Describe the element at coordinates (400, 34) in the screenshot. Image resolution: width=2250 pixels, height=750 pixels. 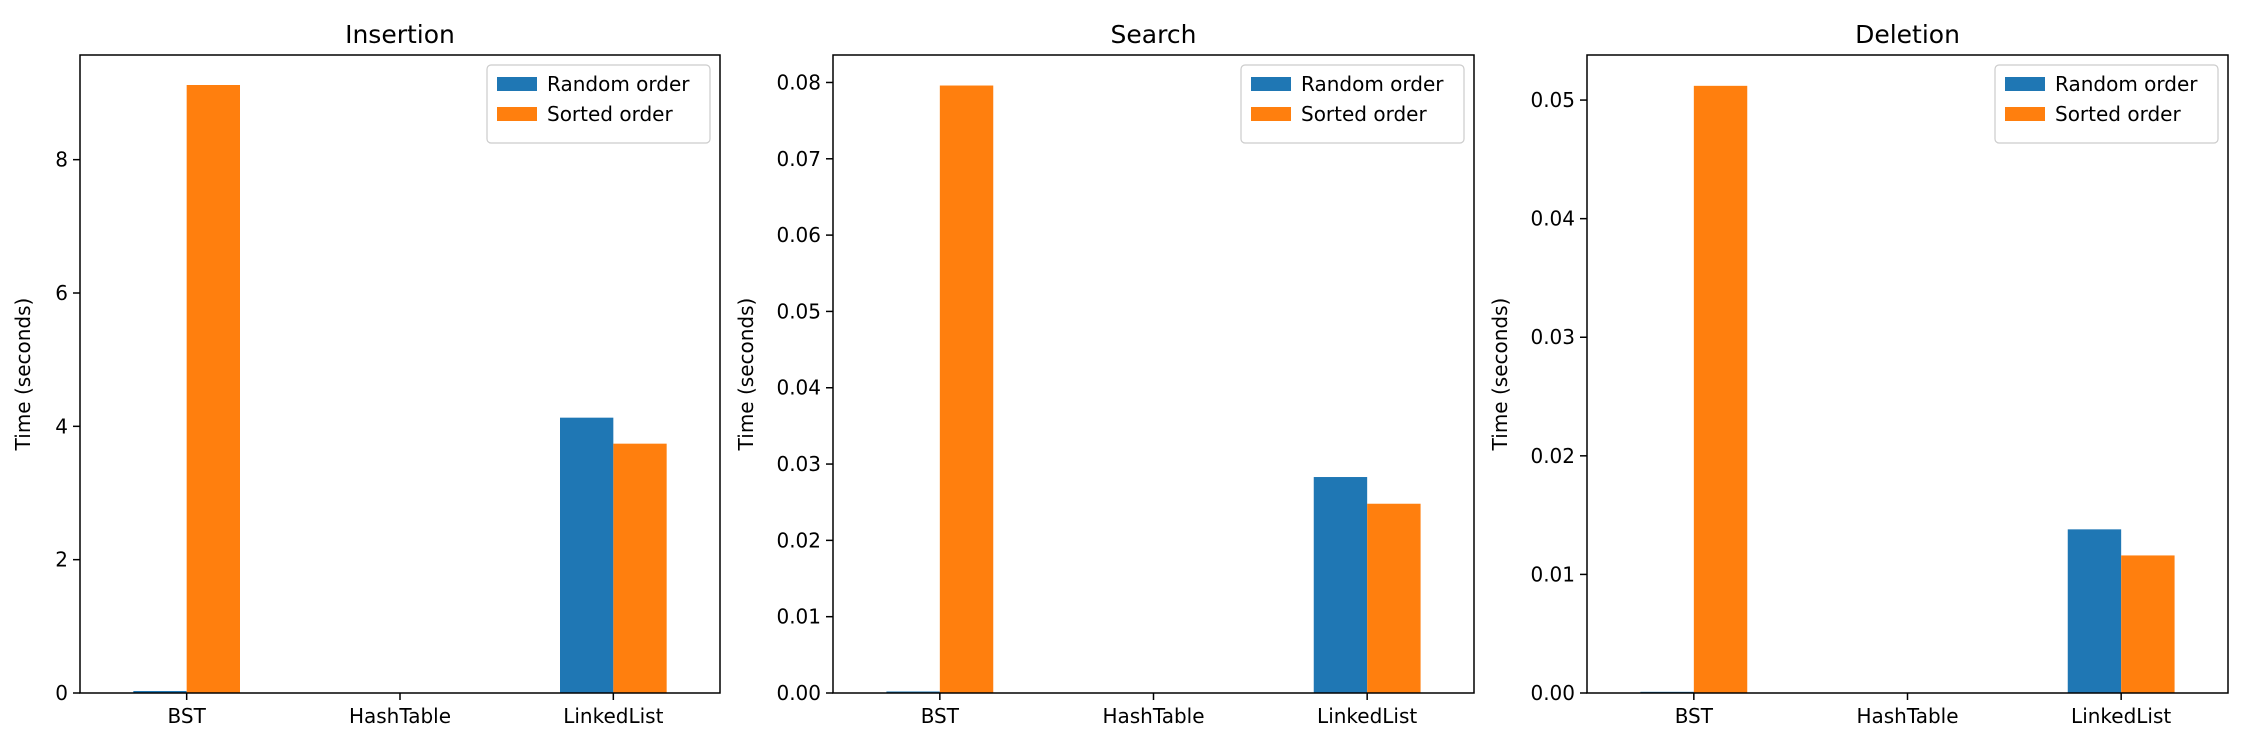
I see `chart-title: Insertion` at that location.